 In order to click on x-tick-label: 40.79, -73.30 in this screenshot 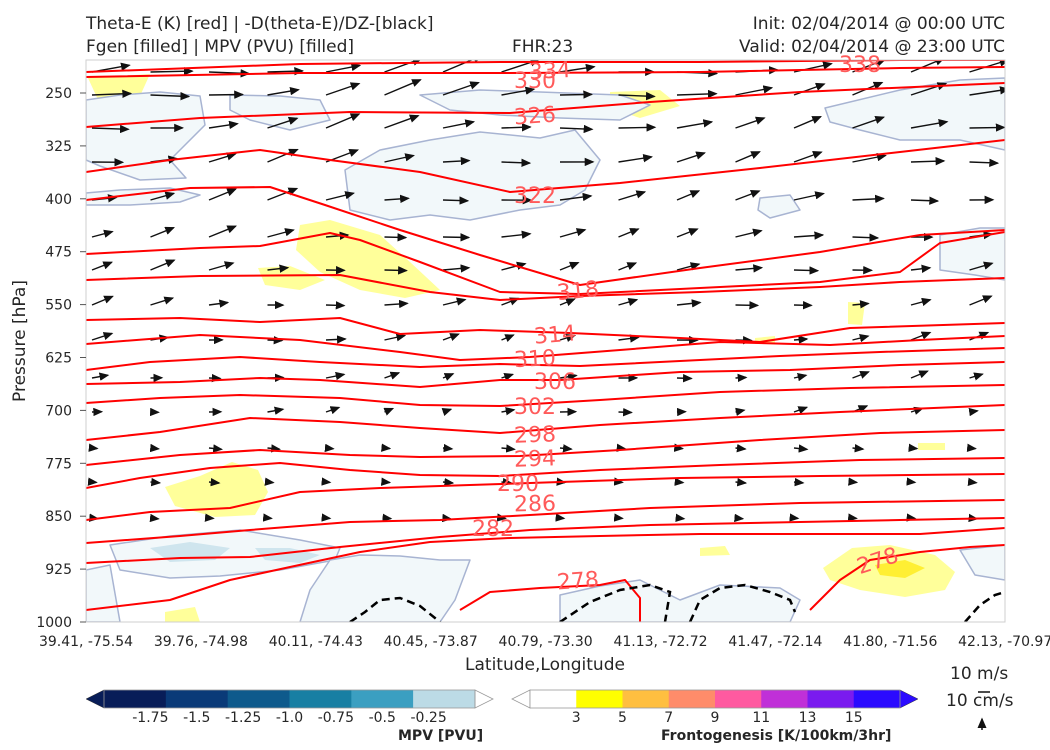, I will do `click(546, 642)`.